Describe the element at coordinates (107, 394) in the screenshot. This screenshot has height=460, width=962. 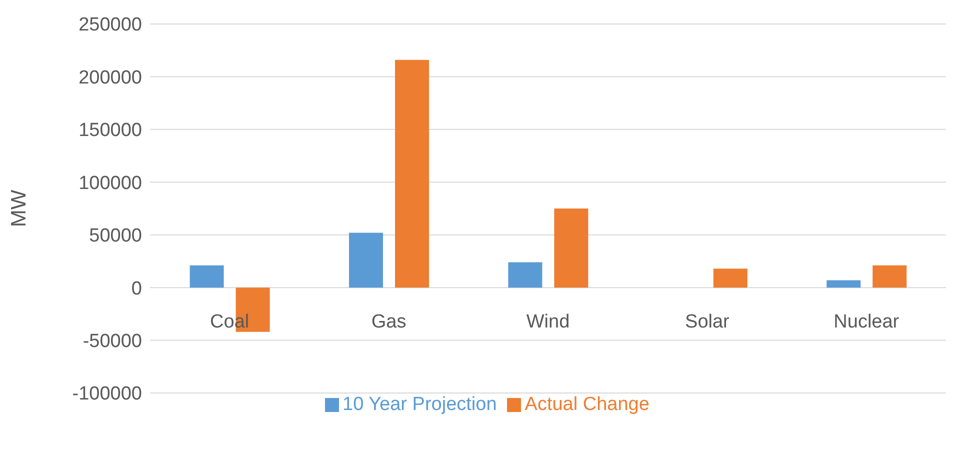
I see `y-tick-label: -100000` at that location.